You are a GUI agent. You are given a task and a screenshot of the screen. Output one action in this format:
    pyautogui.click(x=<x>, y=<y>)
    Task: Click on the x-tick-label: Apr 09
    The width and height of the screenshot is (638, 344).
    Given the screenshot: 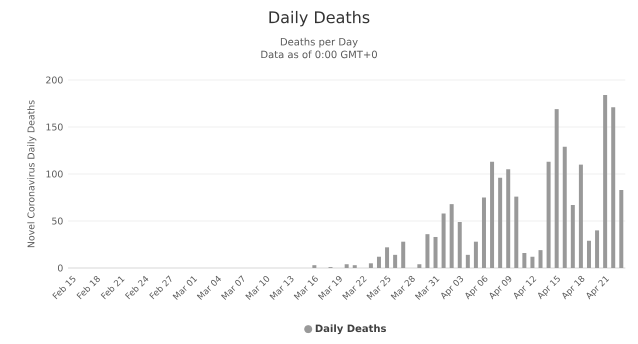 What is the action you would take?
    pyautogui.click(x=501, y=288)
    